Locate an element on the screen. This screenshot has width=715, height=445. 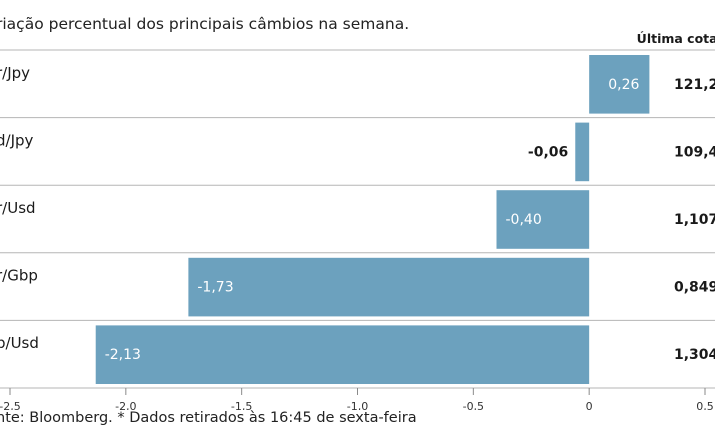
category-label: r/Jpy is located at coordinates (15, 73).